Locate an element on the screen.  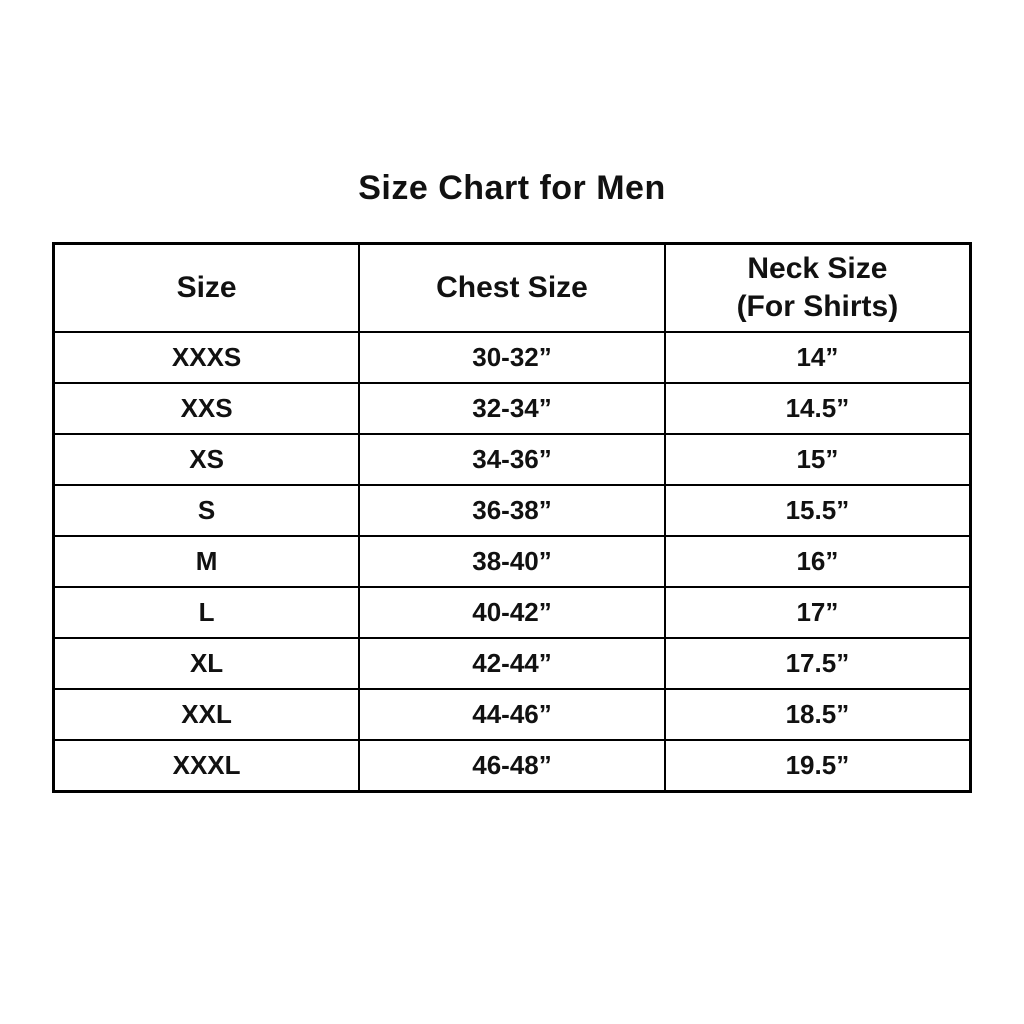
table-header-row: Size Chest Size Neck Size (For Shirts) is located at coordinates (512, 287).